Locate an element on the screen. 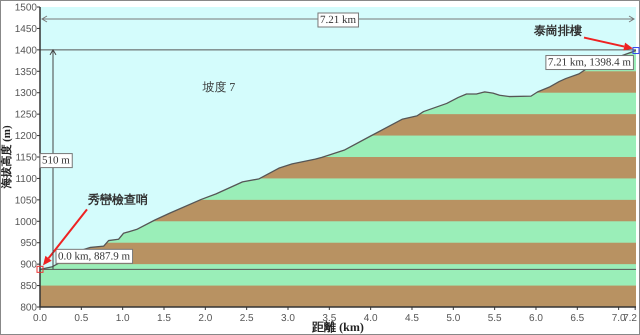  x-tick-label: 2.5 is located at coordinates (247, 318).